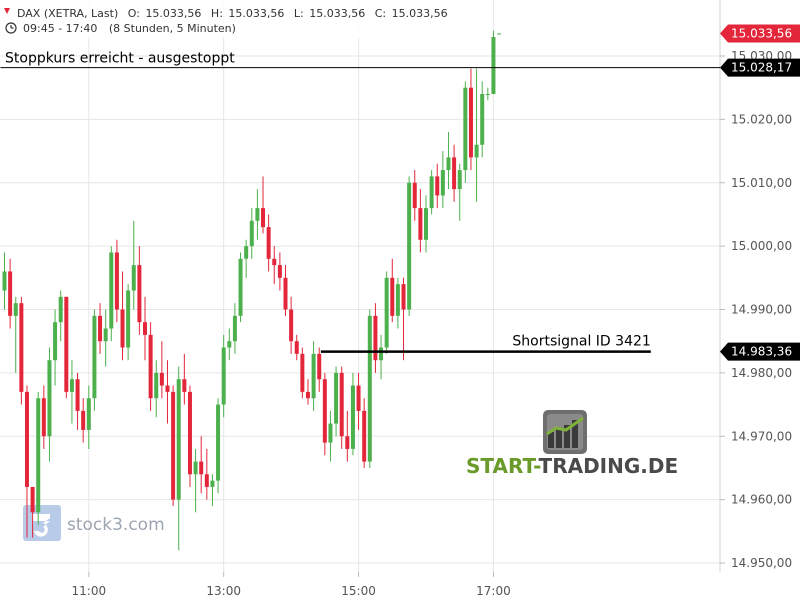 The image size is (800, 604). Describe the element at coordinates (760, 192) in the screenshot. I see `price-tags: 15.033,56 15.028,17 14.983,36` at that location.